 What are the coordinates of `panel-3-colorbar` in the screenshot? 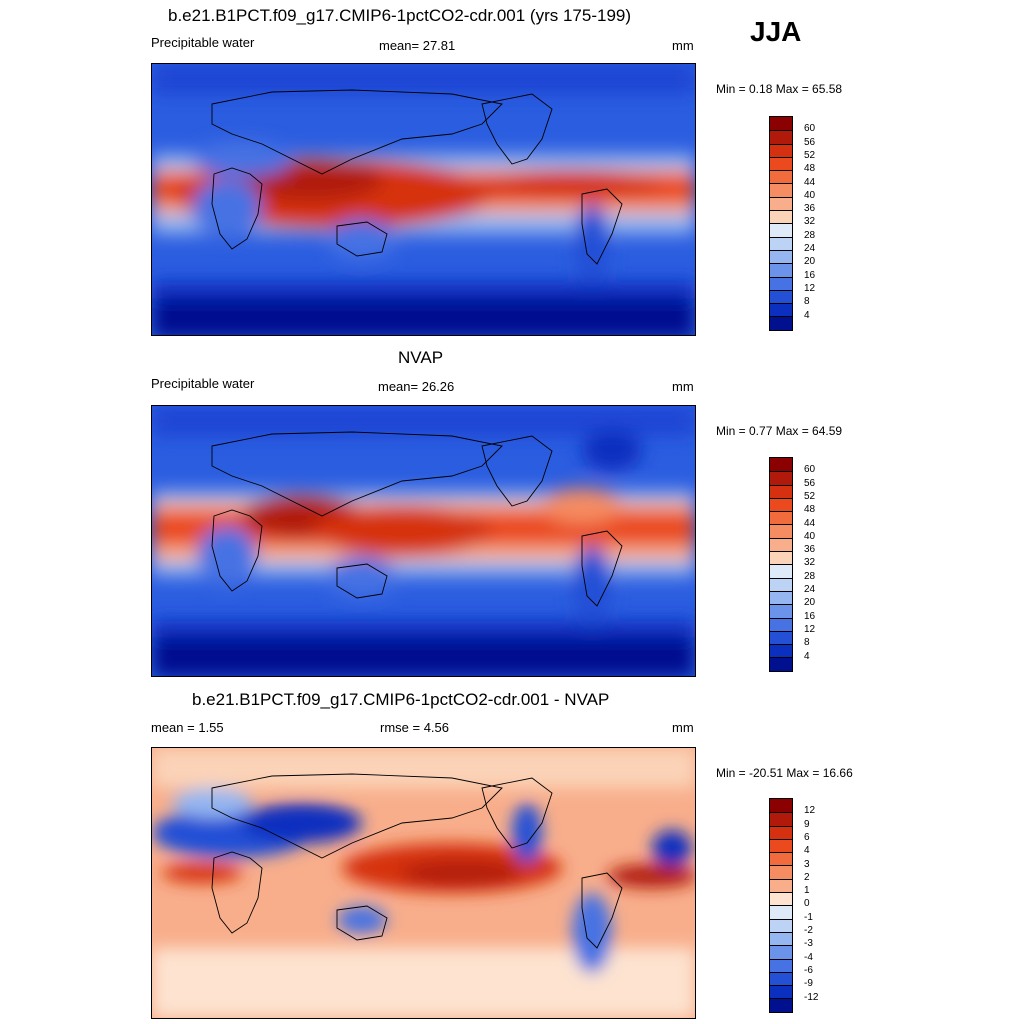 It's located at (781, 905).